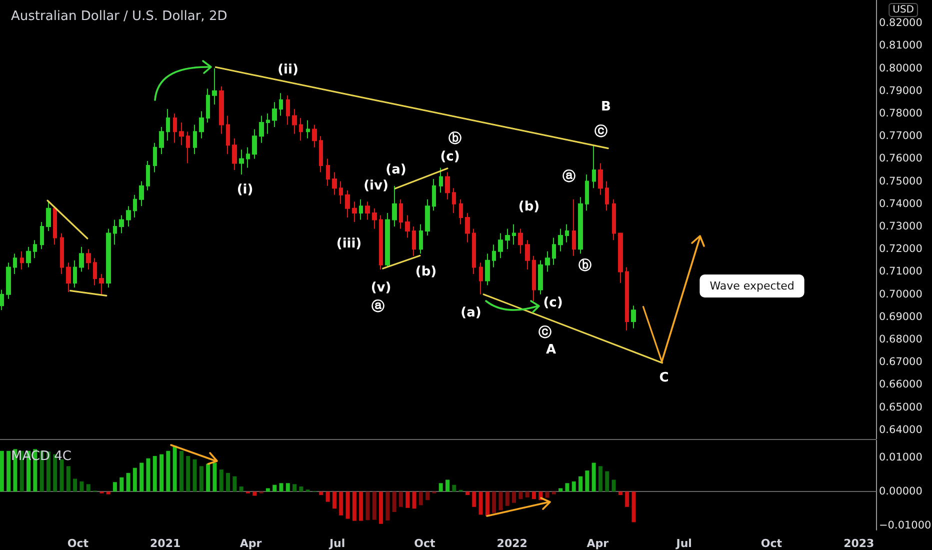 The width and height of the screenshot is (932, 550). What do you see at coordinates (601, 132) in the screenshot?
I see `annotation: ⓒ` at bounding box center [601, 132].